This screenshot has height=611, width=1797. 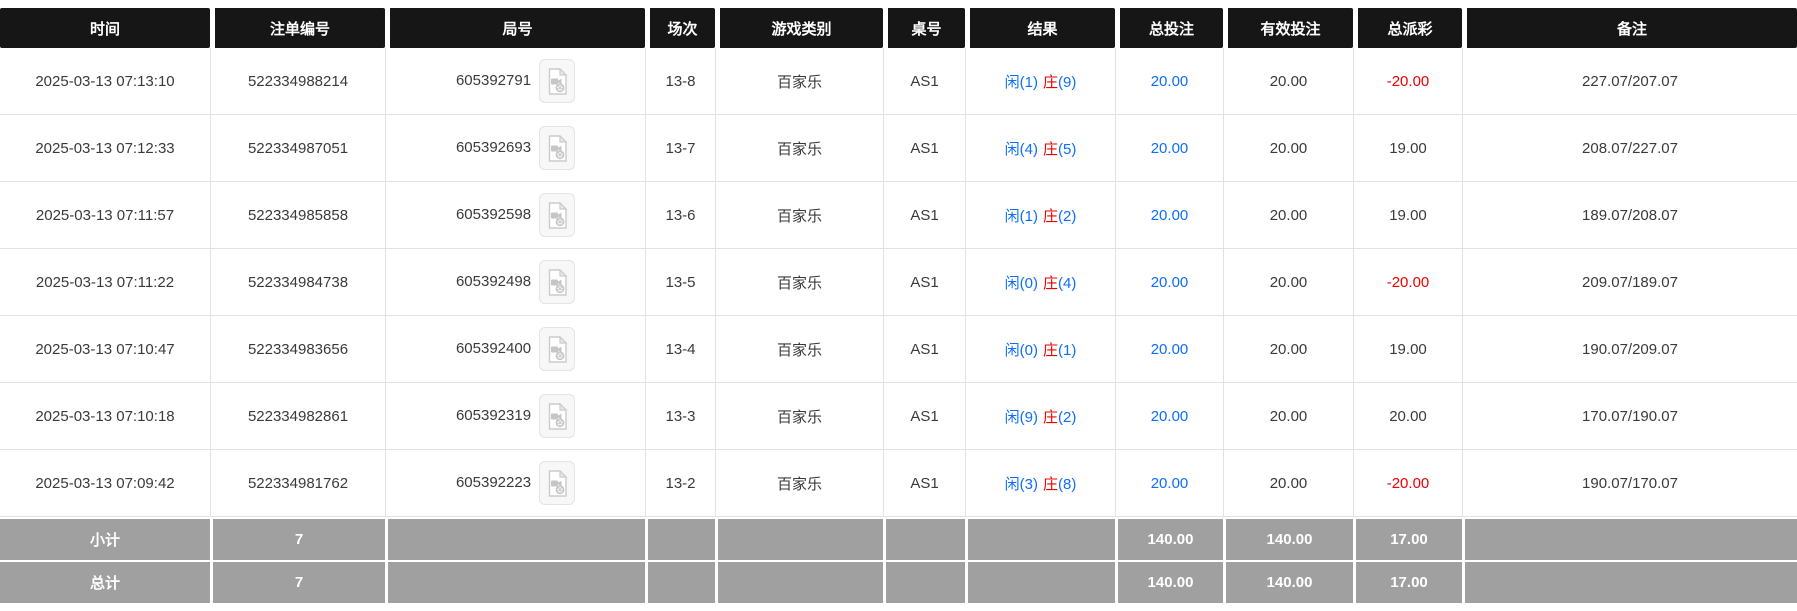 What do you see at coordinates (680, 148) in the screenshot?
I see `session-cell: 13-7` at bounding box center [680, 148].